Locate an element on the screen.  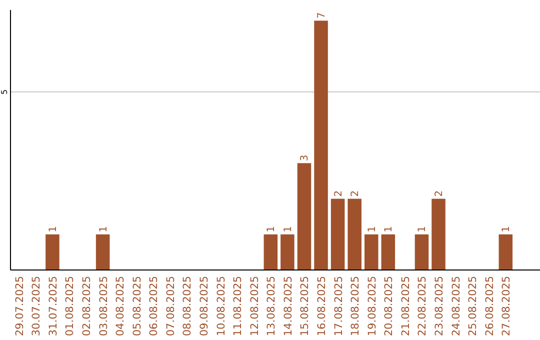
data-label: 7 is located at coordinates (322, 15).